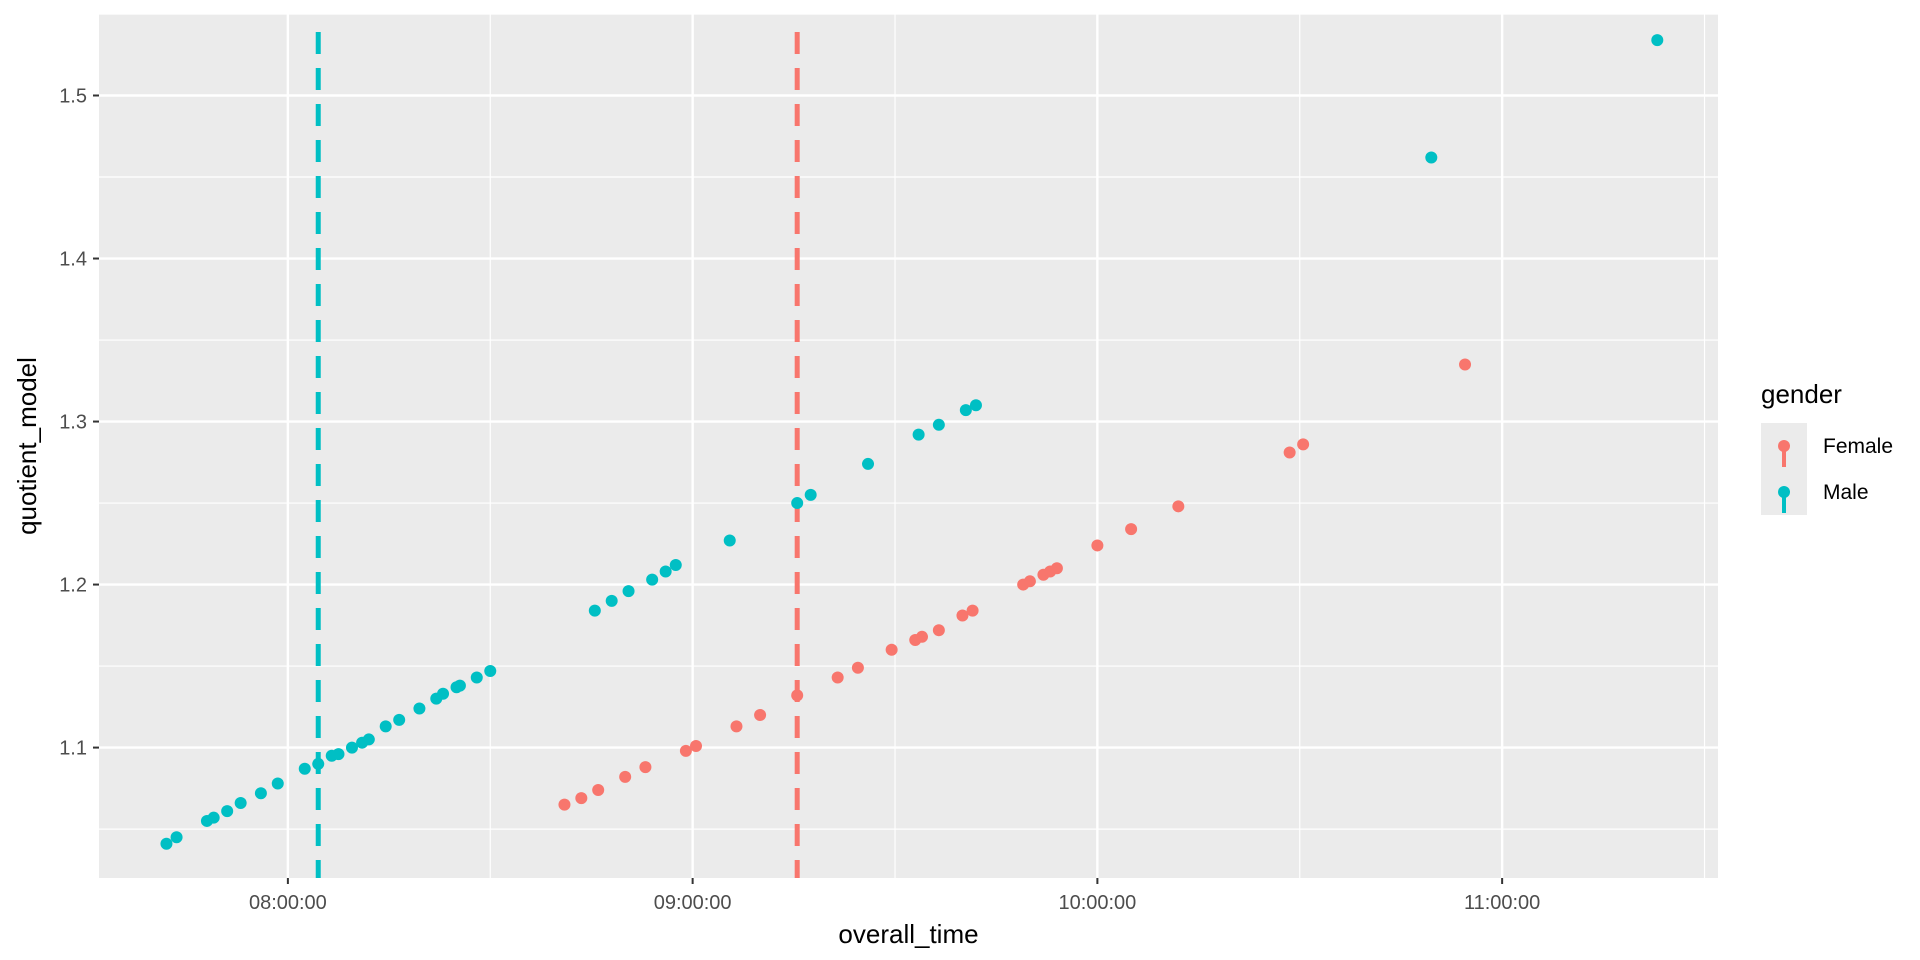  Describe the element at coordinates (894, 896) in the screenshot. I see `x-axis-ticks: 08:00:00 09:00:00 10:00:00 11:00:00` at that location.